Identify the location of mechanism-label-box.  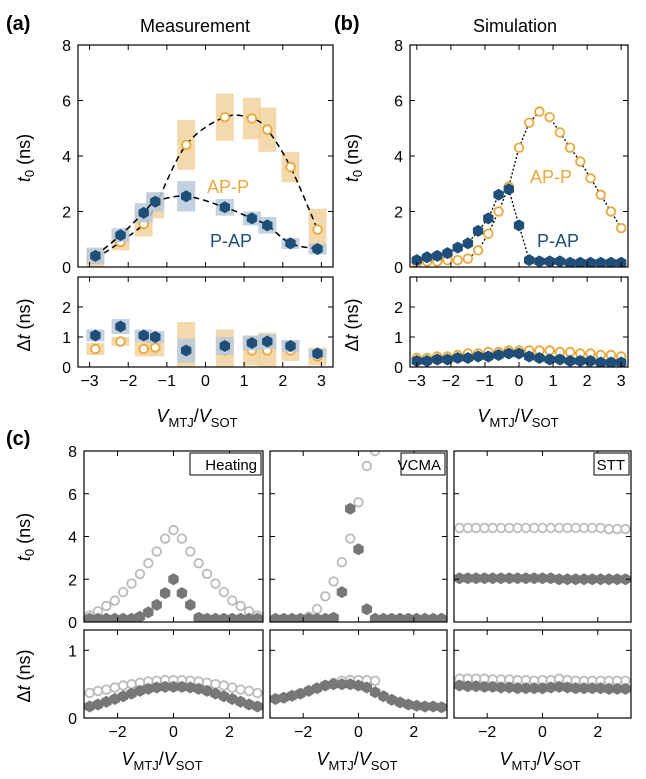
(225, 464).